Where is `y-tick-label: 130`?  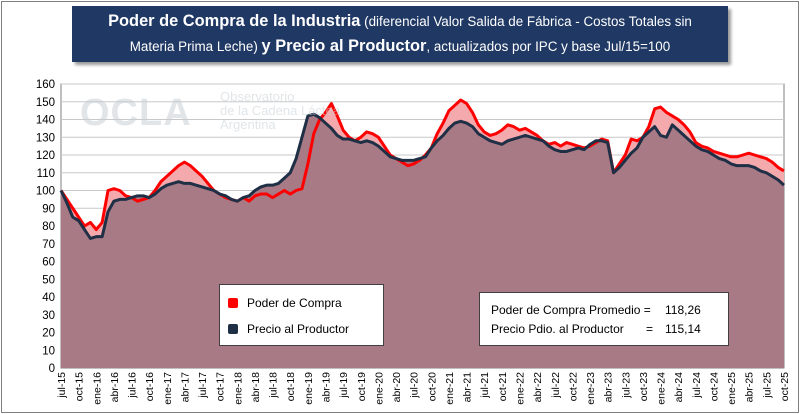
y-tick-label: 130 is located at coordinates (45, 138).